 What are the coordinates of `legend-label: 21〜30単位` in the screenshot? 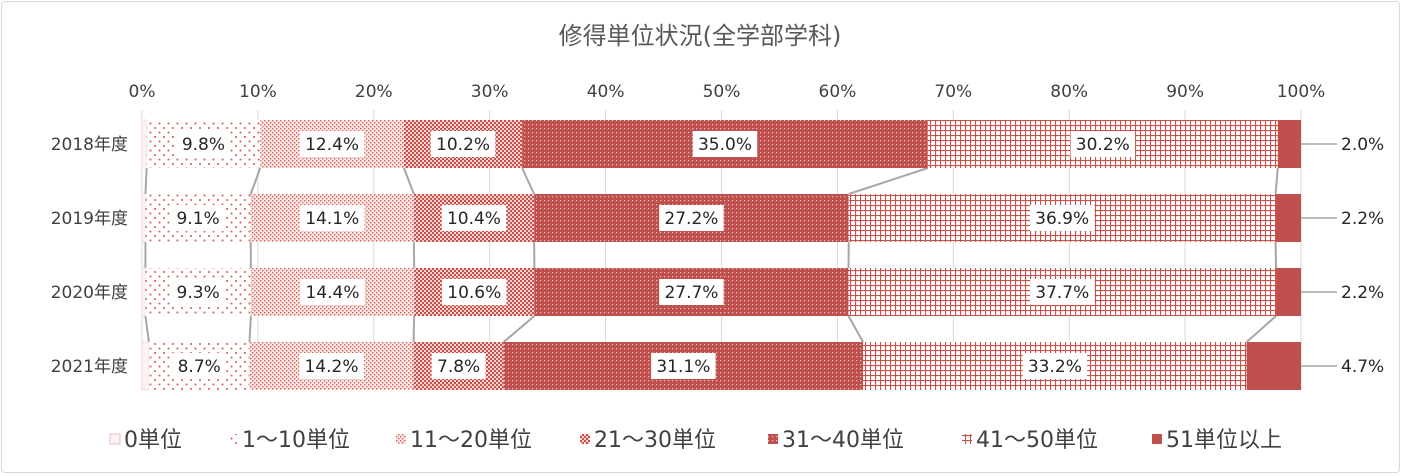 It's located at (655, 440).